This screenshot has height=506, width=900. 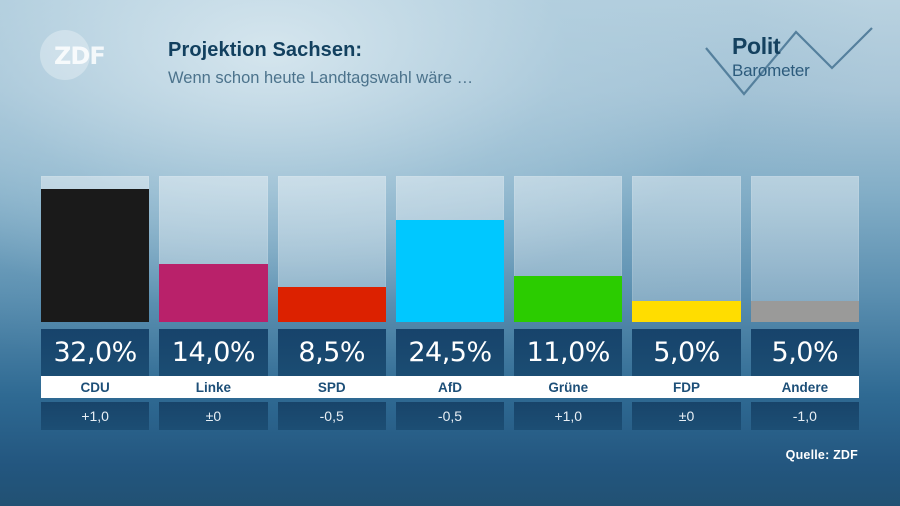 What do you see at coordinates (331, 352) in the screenshot?
I see `value-label-spd: 8,5%` at bounding box center [331, 352].